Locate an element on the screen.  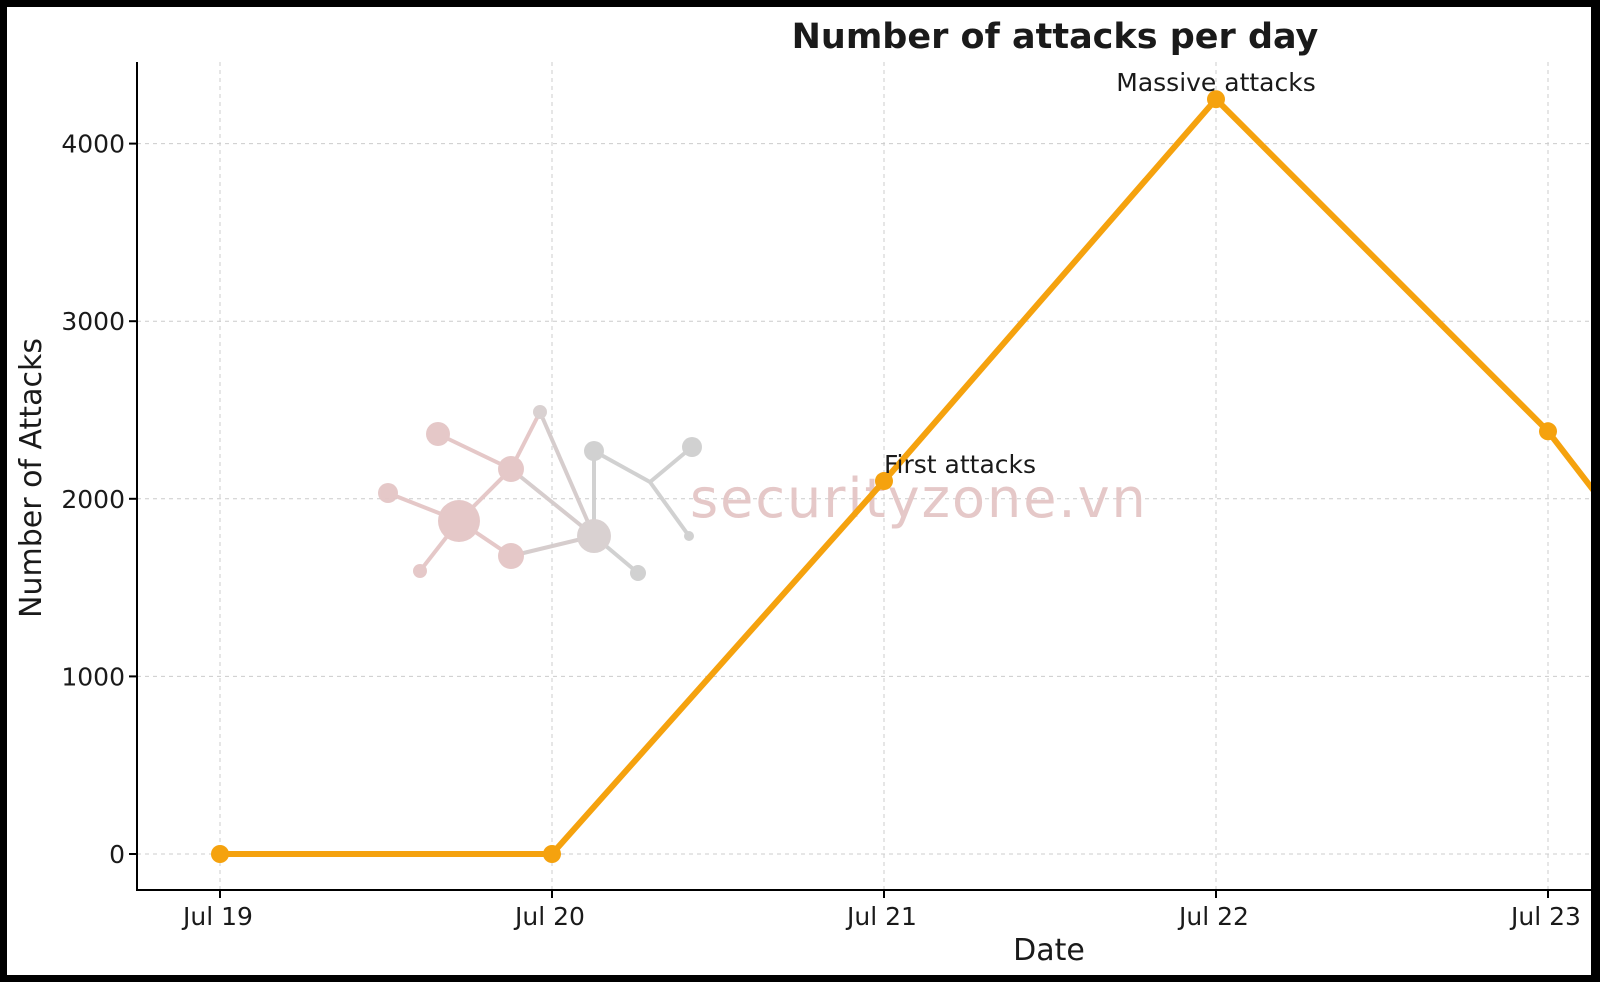
annotation-label: Massive attacks is located at coordinates (1216, 82).